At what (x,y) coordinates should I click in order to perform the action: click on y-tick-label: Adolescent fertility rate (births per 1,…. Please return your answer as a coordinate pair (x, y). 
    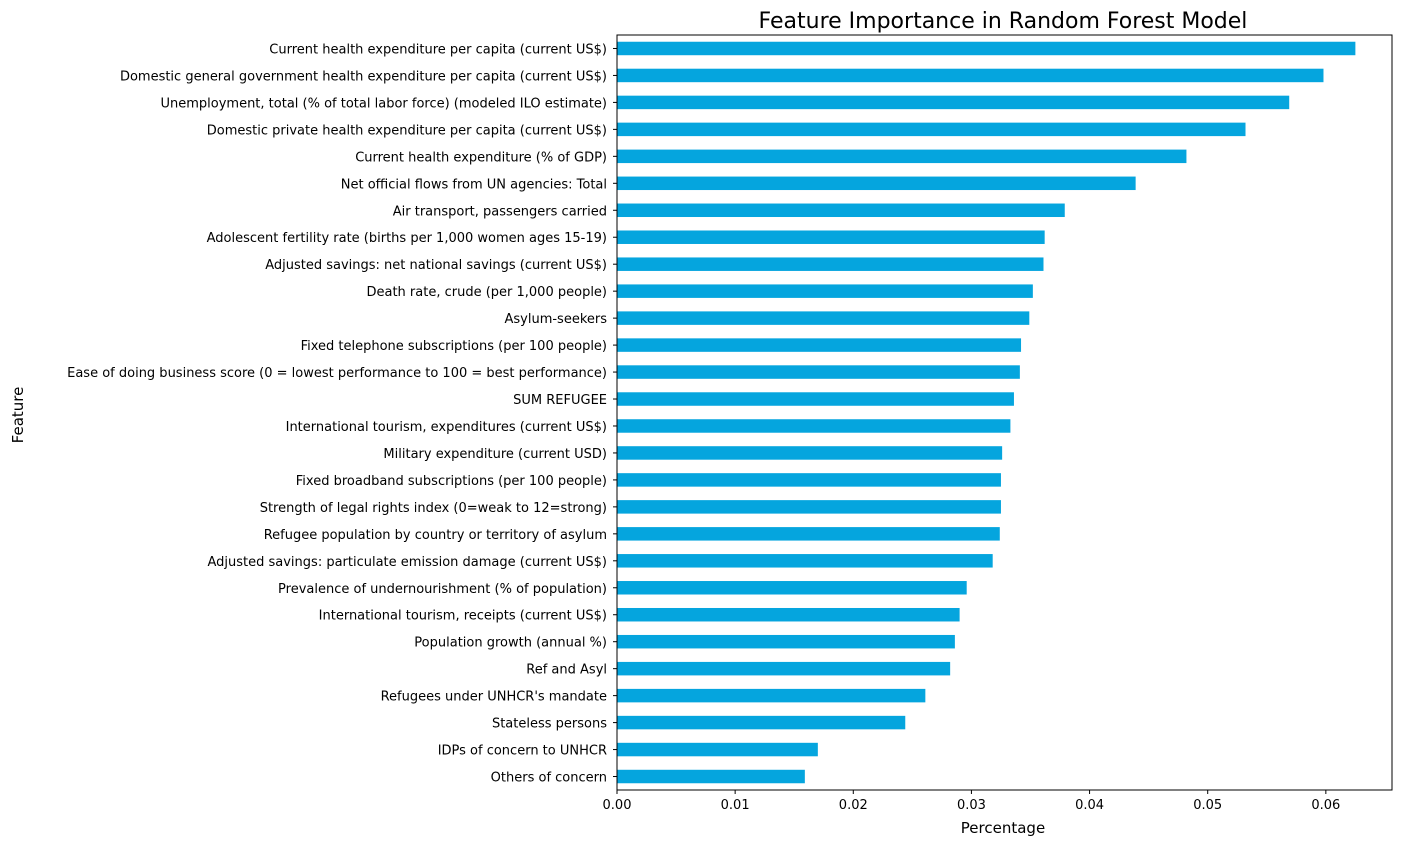
    Looking at the image, I should click on (407, 238).